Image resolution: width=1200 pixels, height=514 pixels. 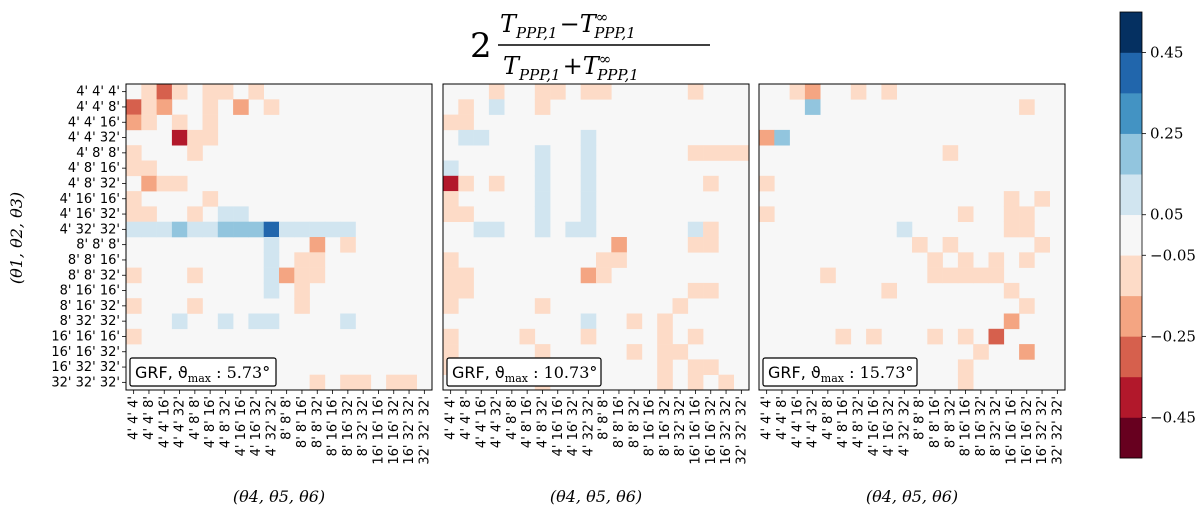 What do you see at coordinates (161, 372) in the screenshot?
I see `annotation-prefix: GRF, ϑ` at bounding box center [161, 372].